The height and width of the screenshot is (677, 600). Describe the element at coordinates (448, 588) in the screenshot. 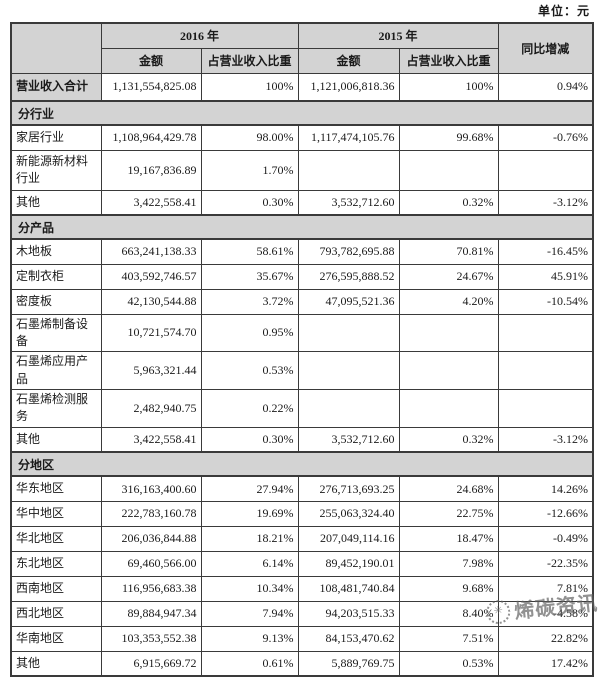

I see `proportion-2015-cell: 9.68%` at that location.